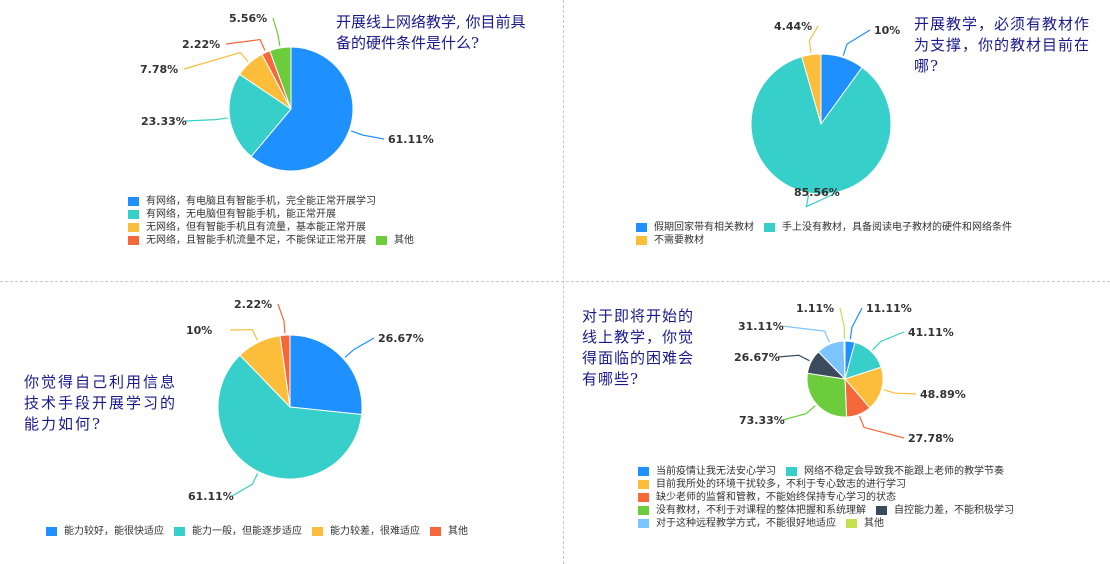  I want to click on legend-item: 其他, so click(395, 240).